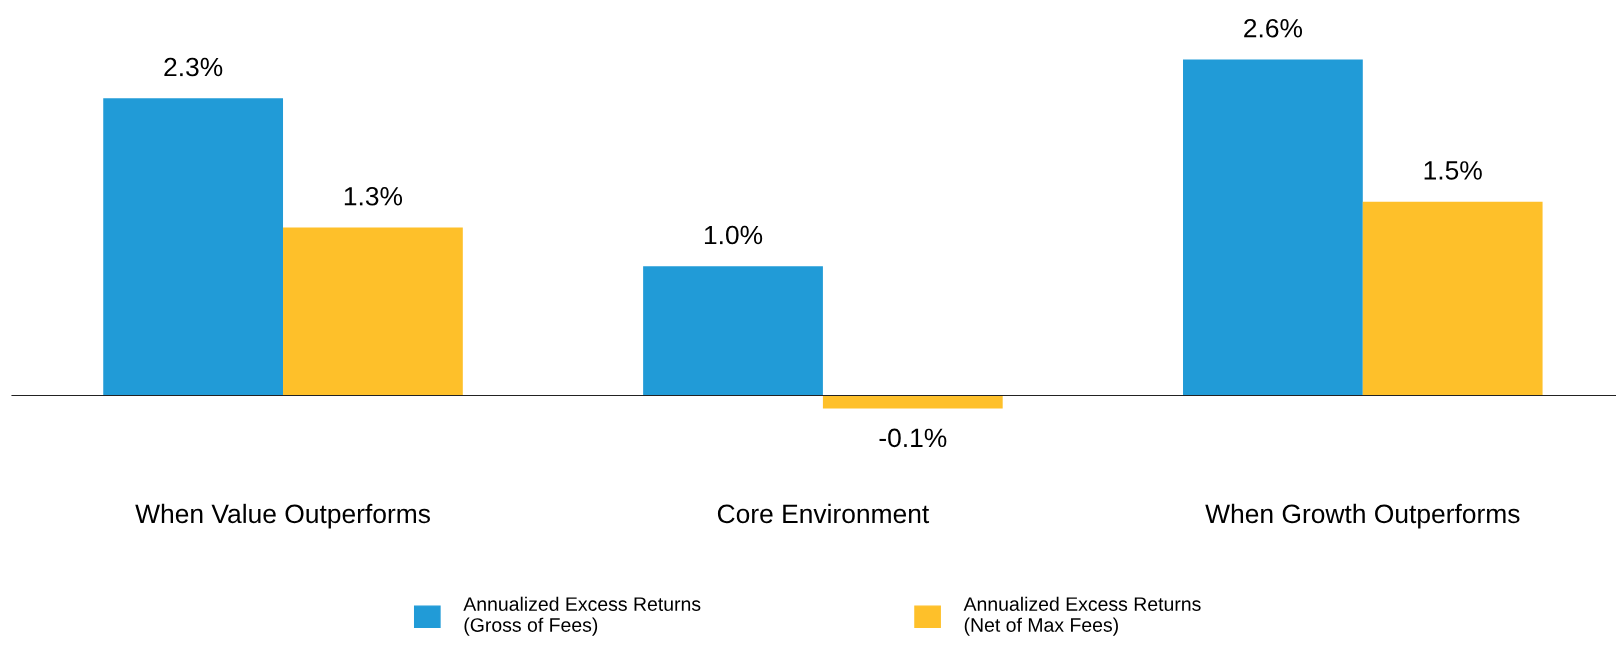 This screenshot has height=650, width=1616. Describe the element at coordinates (913, 438) in the screenshot. I see `data-label: -0.1%` at that location.